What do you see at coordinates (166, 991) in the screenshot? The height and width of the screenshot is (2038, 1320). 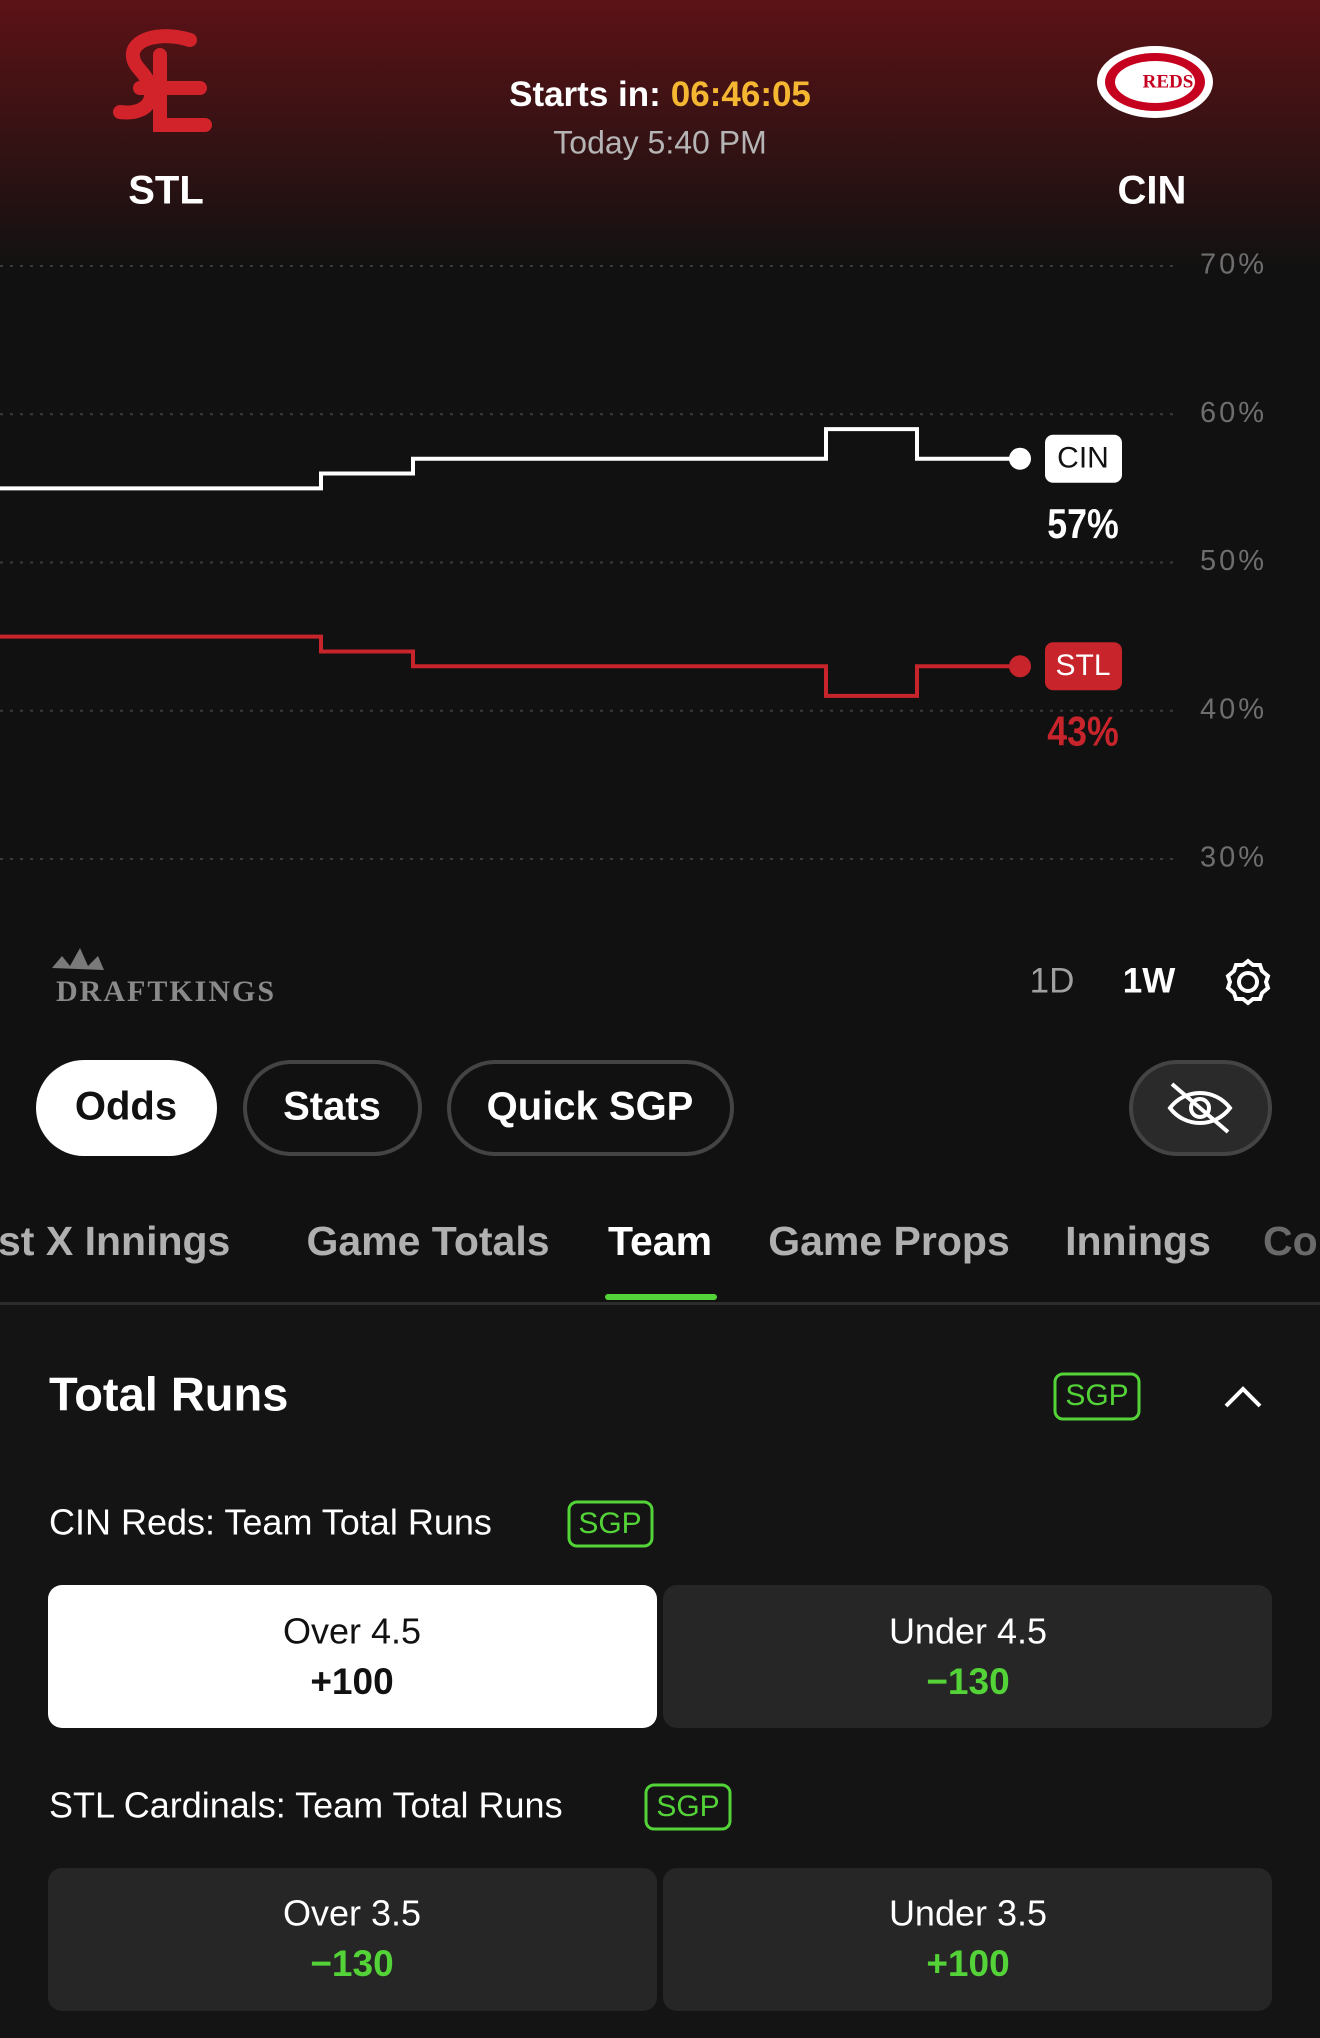 I see `brand-logo: DRAFTKINGS` at bounding box center [166, 991].